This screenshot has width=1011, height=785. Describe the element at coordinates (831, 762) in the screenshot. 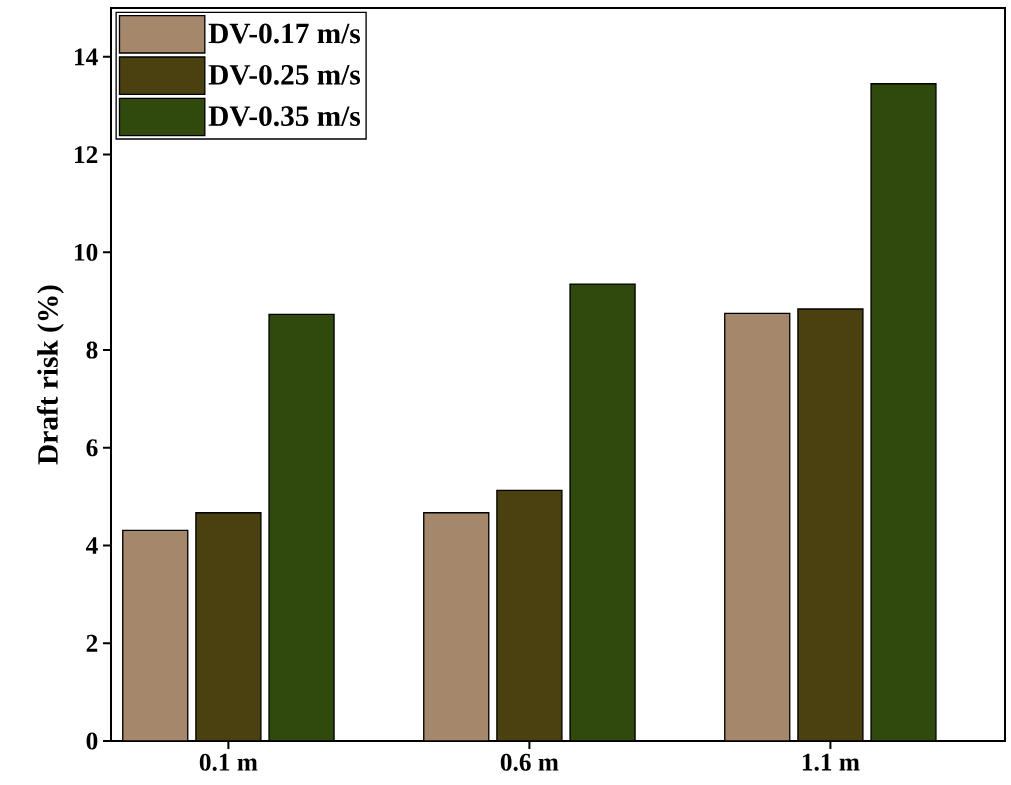

I see `x-tick-label: 1.1 m` at that location.